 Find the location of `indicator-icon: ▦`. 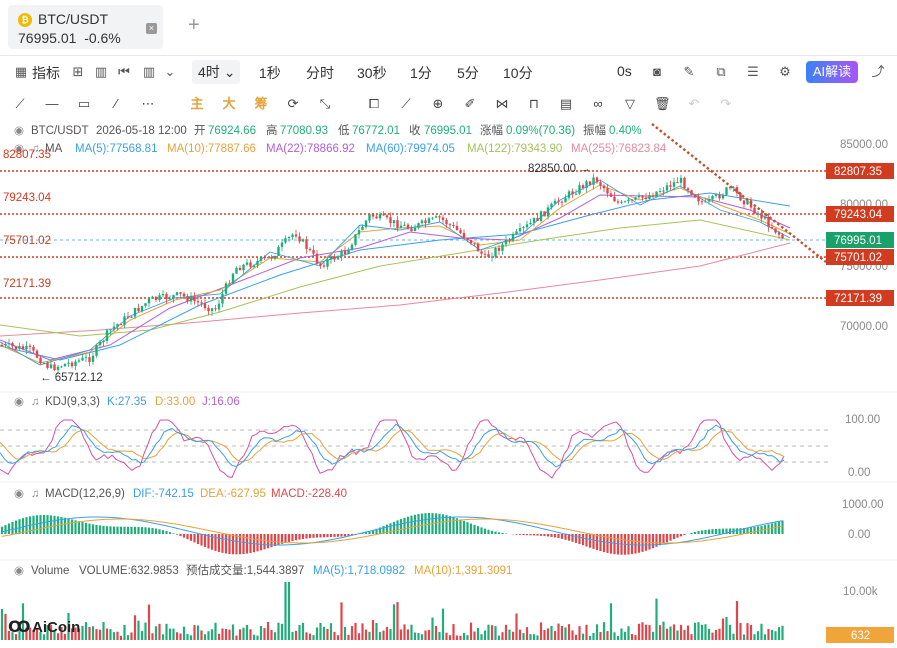

indicator-icon: ▦ is located at coordinates (21, 71).